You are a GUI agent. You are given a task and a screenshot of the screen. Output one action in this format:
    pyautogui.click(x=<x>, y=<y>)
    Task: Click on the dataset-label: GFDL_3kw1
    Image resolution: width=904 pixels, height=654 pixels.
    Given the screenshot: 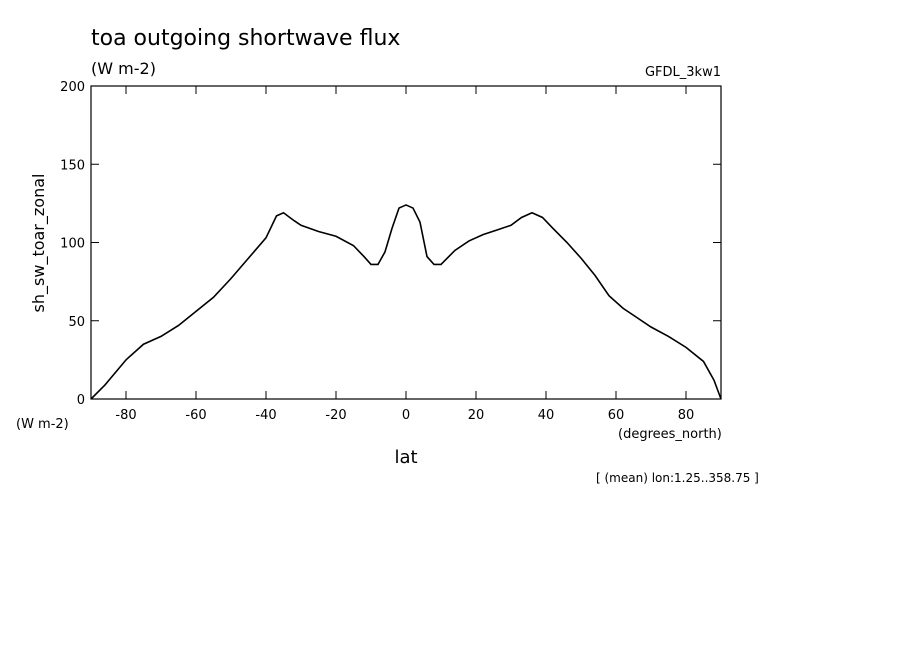 What is the action you would take?
    pyautogui.click(x=683, y=72)
    